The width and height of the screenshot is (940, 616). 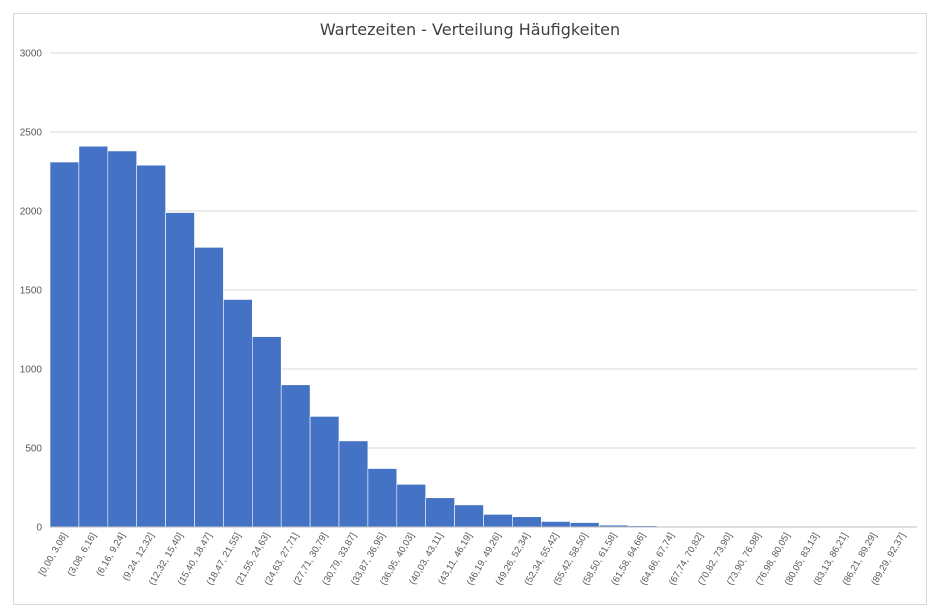 I want to click on y-tick-label: 0, so click(x=39, y=528).